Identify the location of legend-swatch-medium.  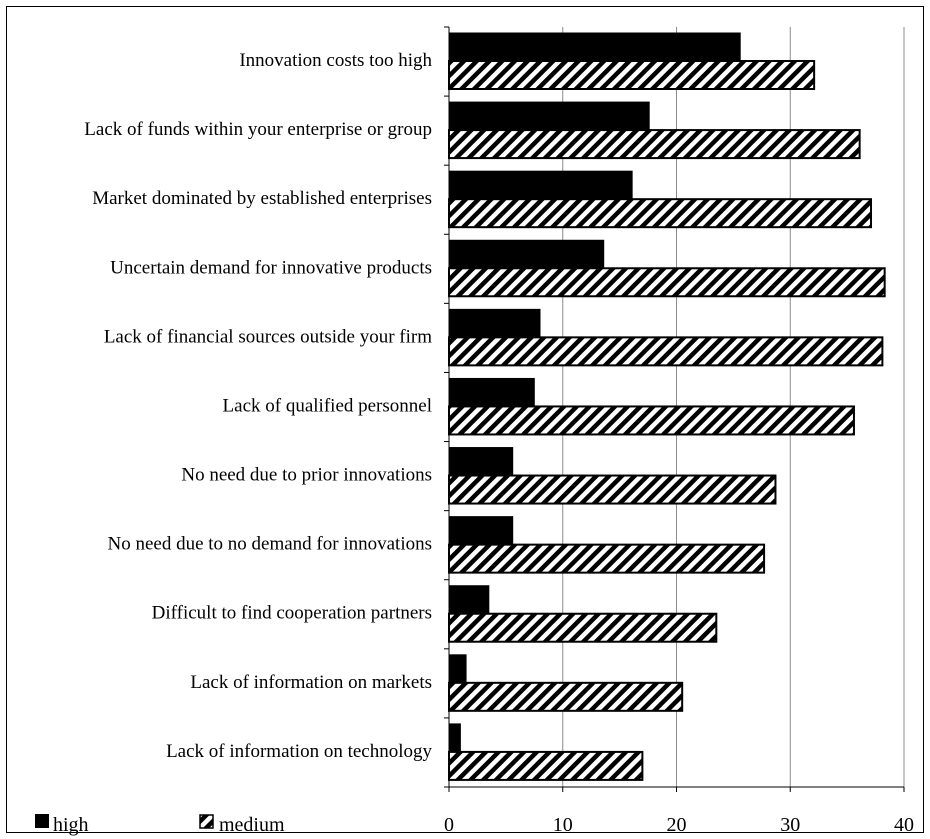
(206, 821).